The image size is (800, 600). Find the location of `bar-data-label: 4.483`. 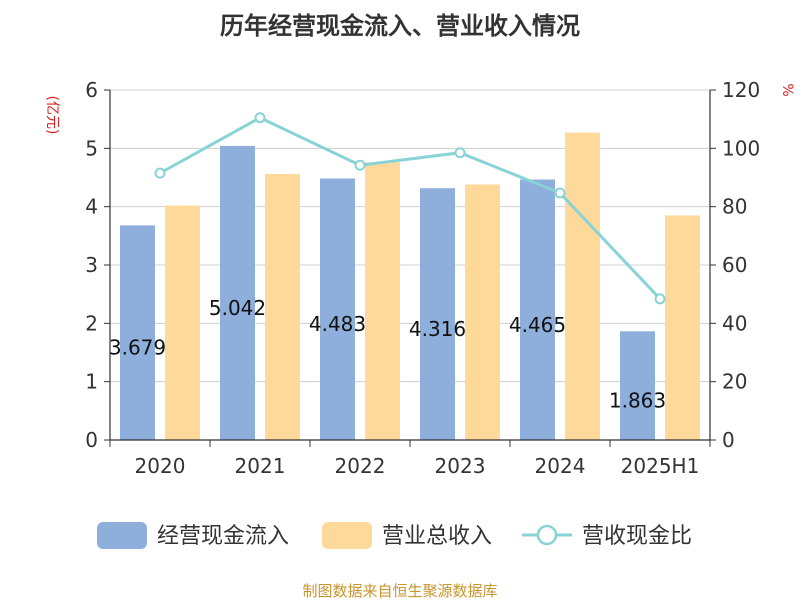

bar-data-label: 4.483 is located at coordinates (337, 324).